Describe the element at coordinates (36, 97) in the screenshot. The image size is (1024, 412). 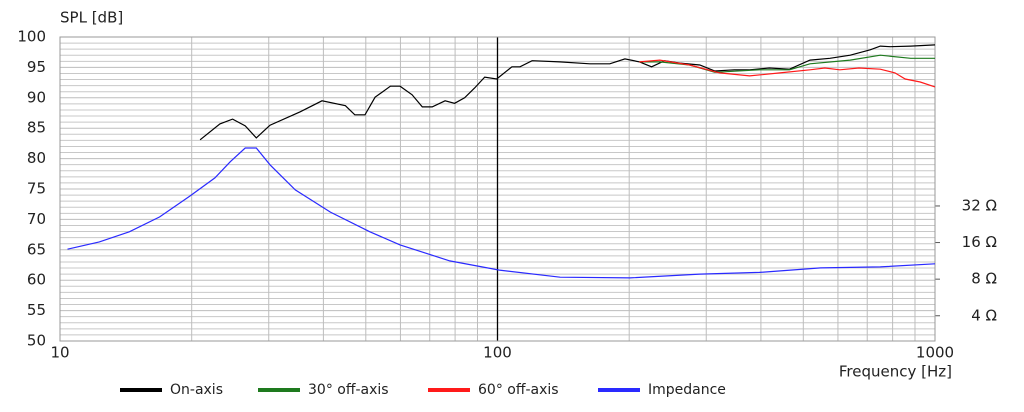
I see `y-tick-label: 90` at that location.